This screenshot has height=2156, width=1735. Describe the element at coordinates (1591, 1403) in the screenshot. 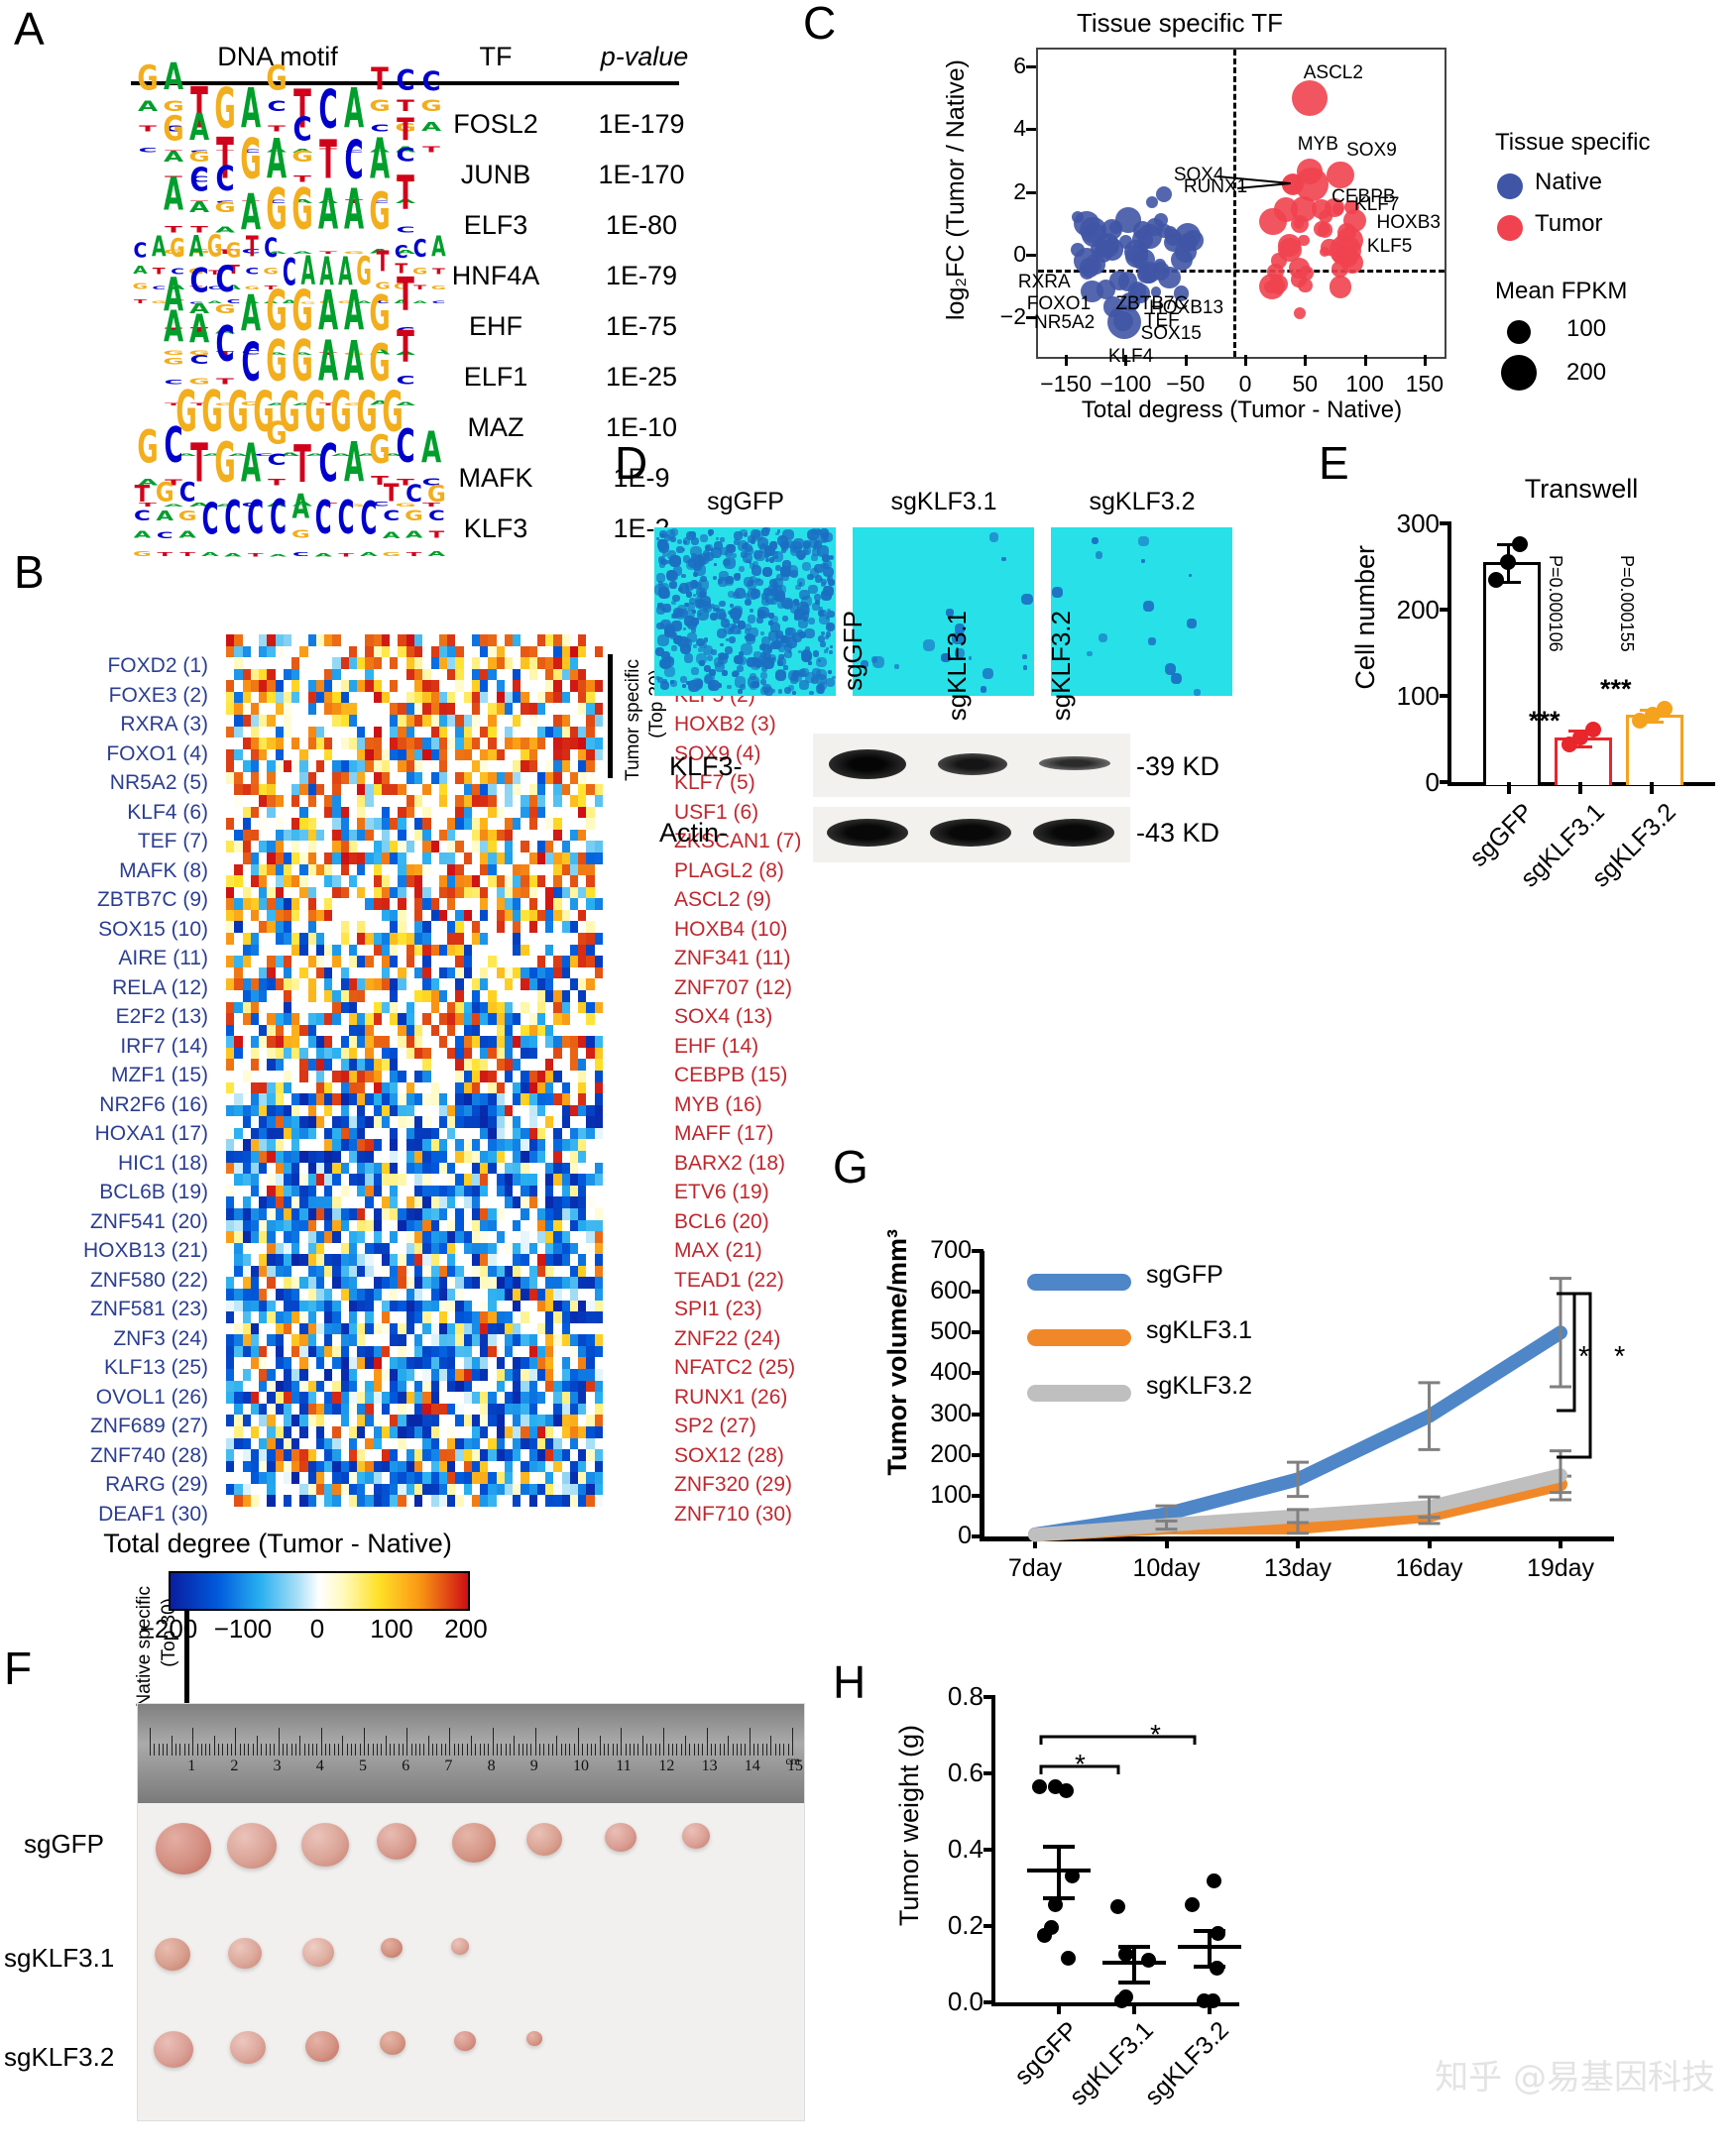

I see `panel-g-significance-brackets` at that location.